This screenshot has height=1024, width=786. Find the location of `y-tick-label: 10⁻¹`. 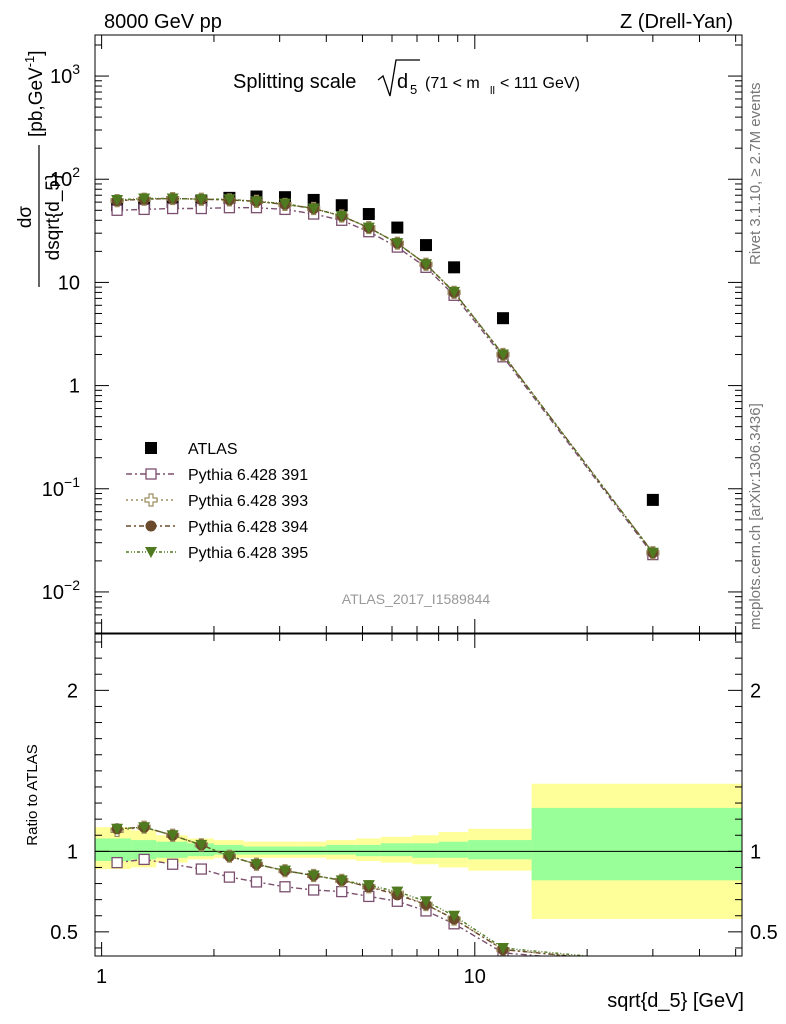

y-tick-label: 10⁻¹ is located at coordinates (61, 487).